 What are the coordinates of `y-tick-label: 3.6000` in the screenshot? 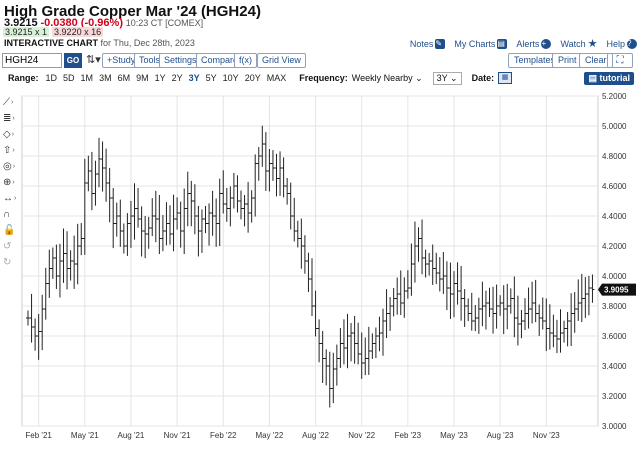 It's located at (614, 336).